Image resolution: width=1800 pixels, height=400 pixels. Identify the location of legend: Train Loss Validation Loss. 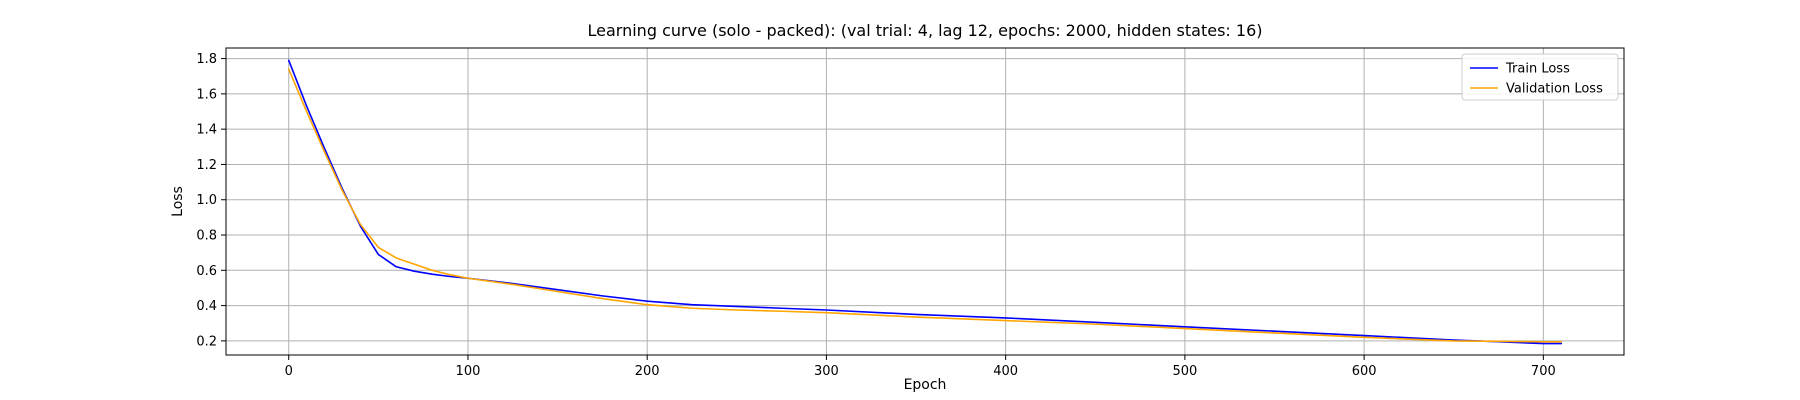
(1540, 77).